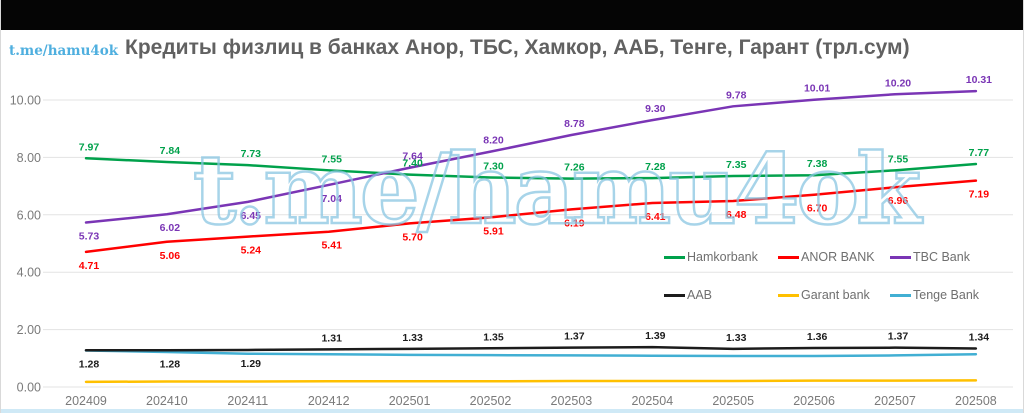  I want to click on data-label: 9.78, so click(736, 95).